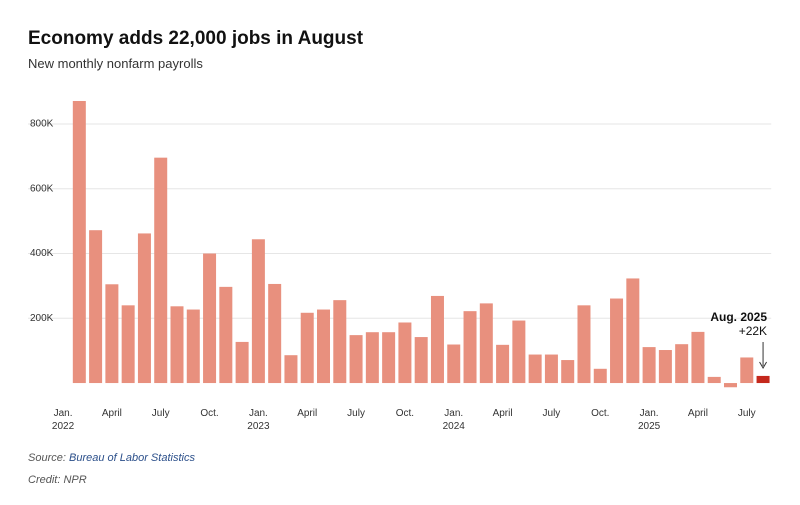  What do you see at coordinates (738, 317) in the screenshot?
I see `annotation-title: Aug. 2025` at bounding box center [738, 317].